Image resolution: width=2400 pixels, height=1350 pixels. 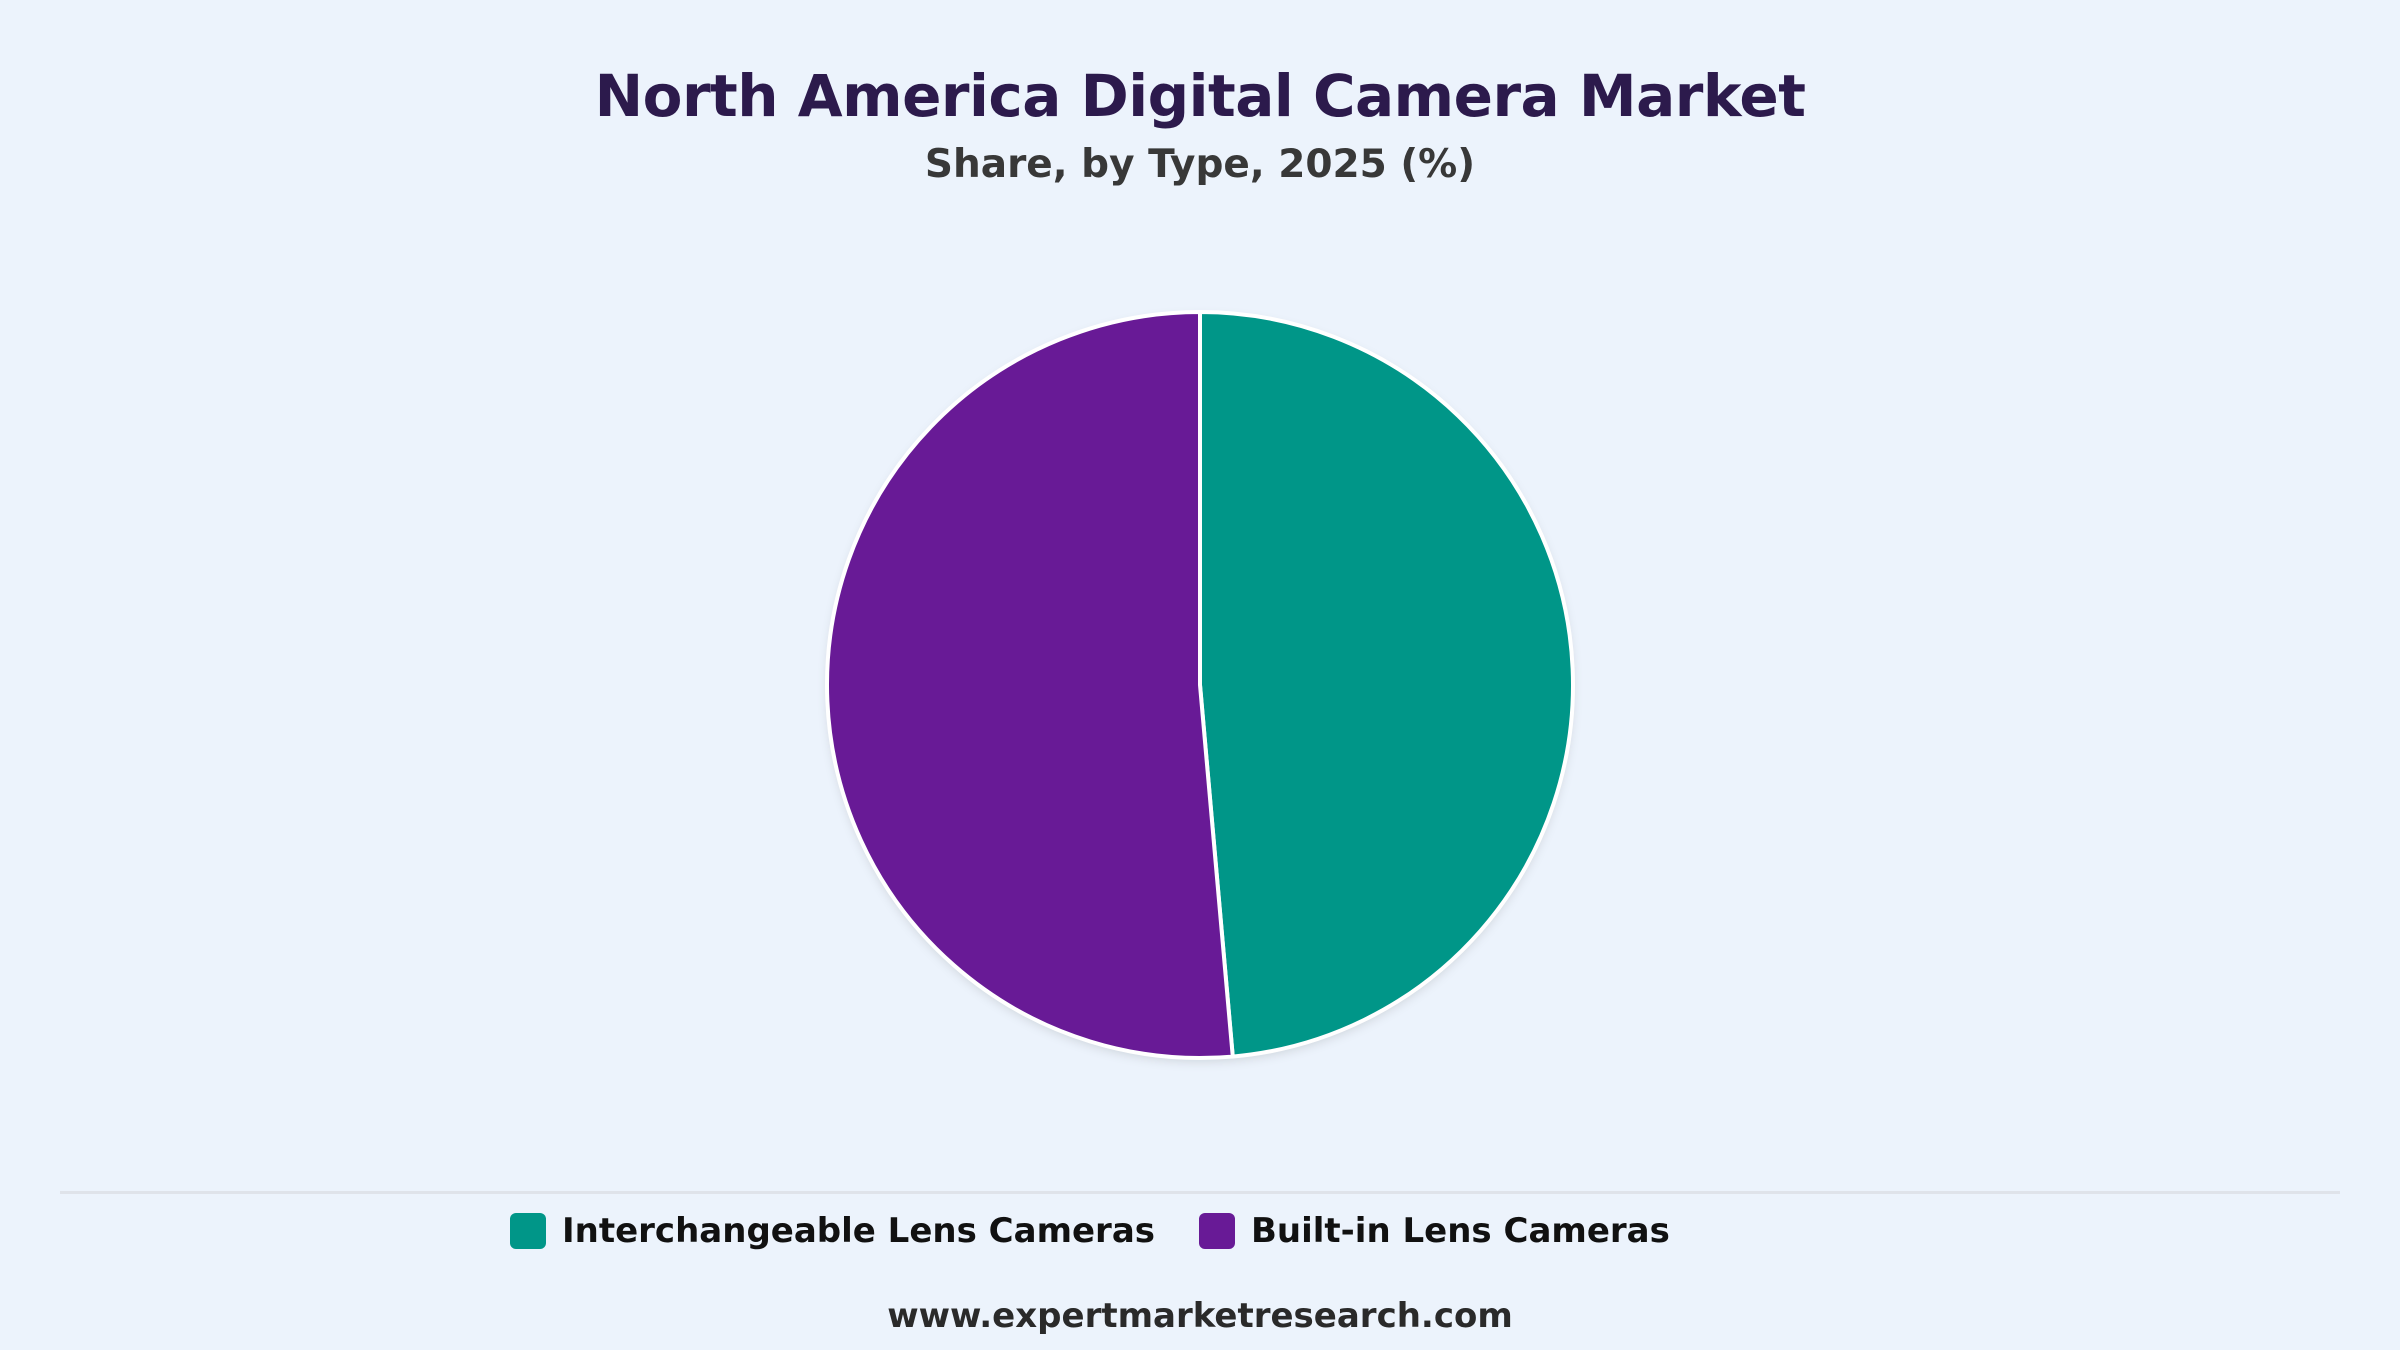 What do you see at coordinates (1200, 1316) in the screenshot?
I see `source-url: www.expertmarketresearch.com` at bounding box center [1200, 1316].